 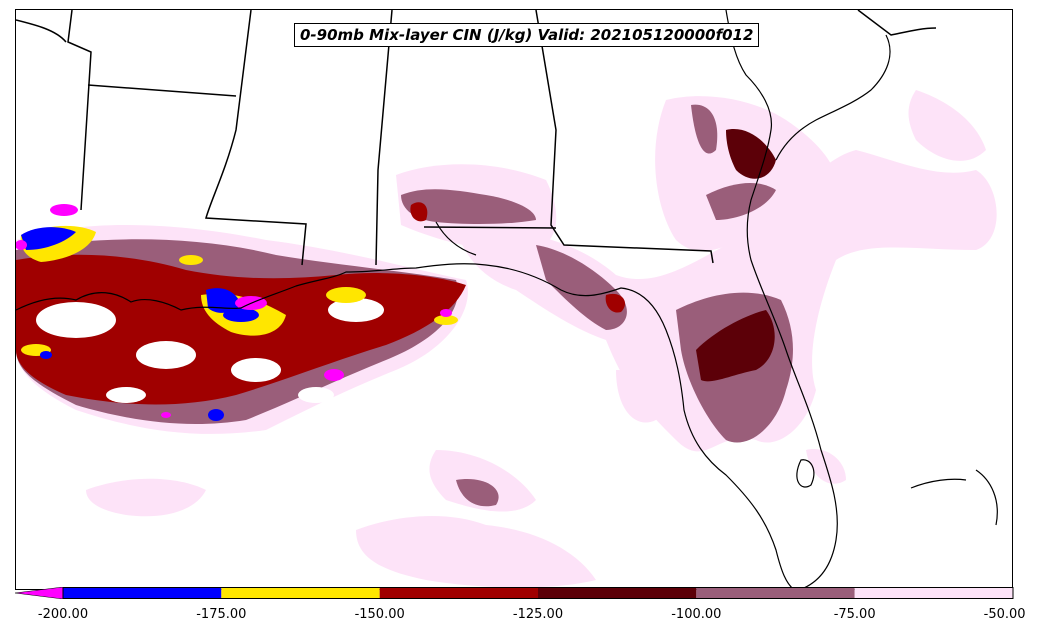 What do you see at coordinates (736, 255) in the screenshot?
I see `cin-fill-darkred` at bounding box center [736, 255].